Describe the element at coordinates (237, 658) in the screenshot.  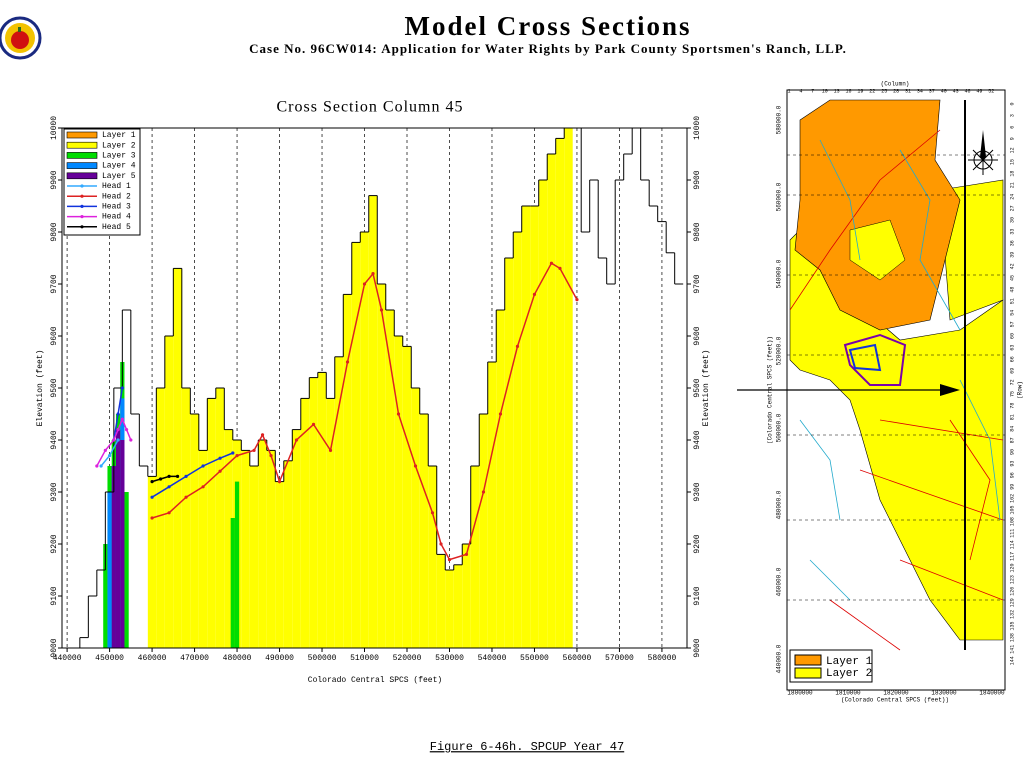
I see `x-tick-label: 480000` at that location.